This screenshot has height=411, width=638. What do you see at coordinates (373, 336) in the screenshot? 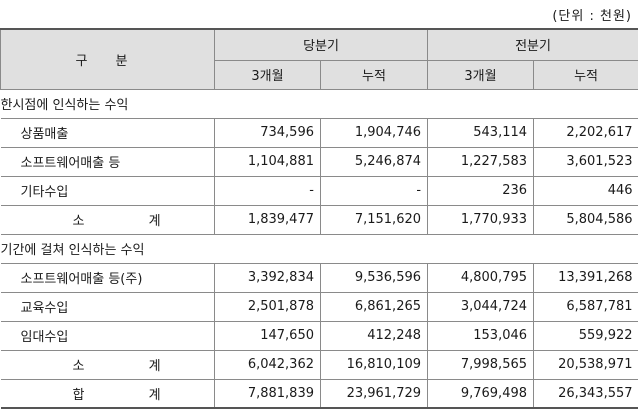
I see `cell: 412,248` at bounding box center [373, 336].